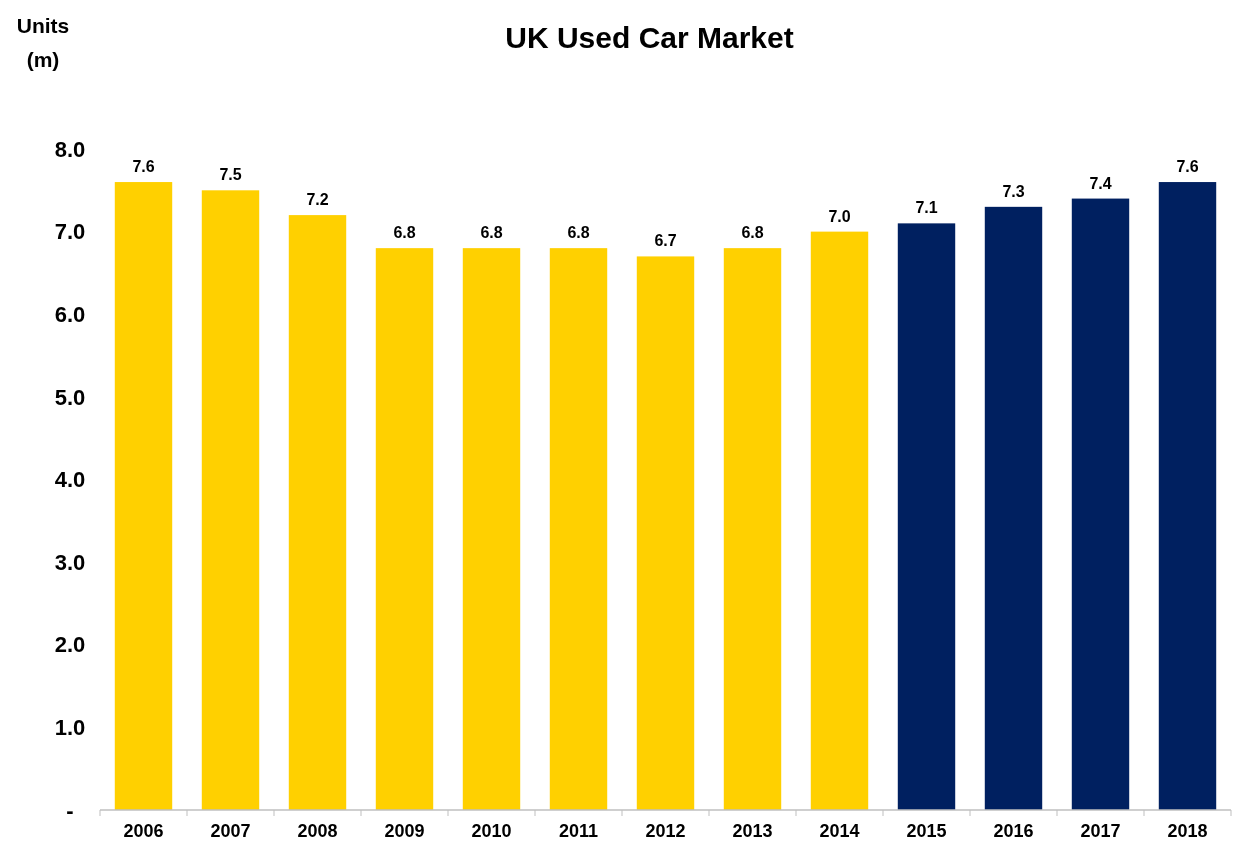  I want to click on x-tick-label: 2007, so click(230, 831).